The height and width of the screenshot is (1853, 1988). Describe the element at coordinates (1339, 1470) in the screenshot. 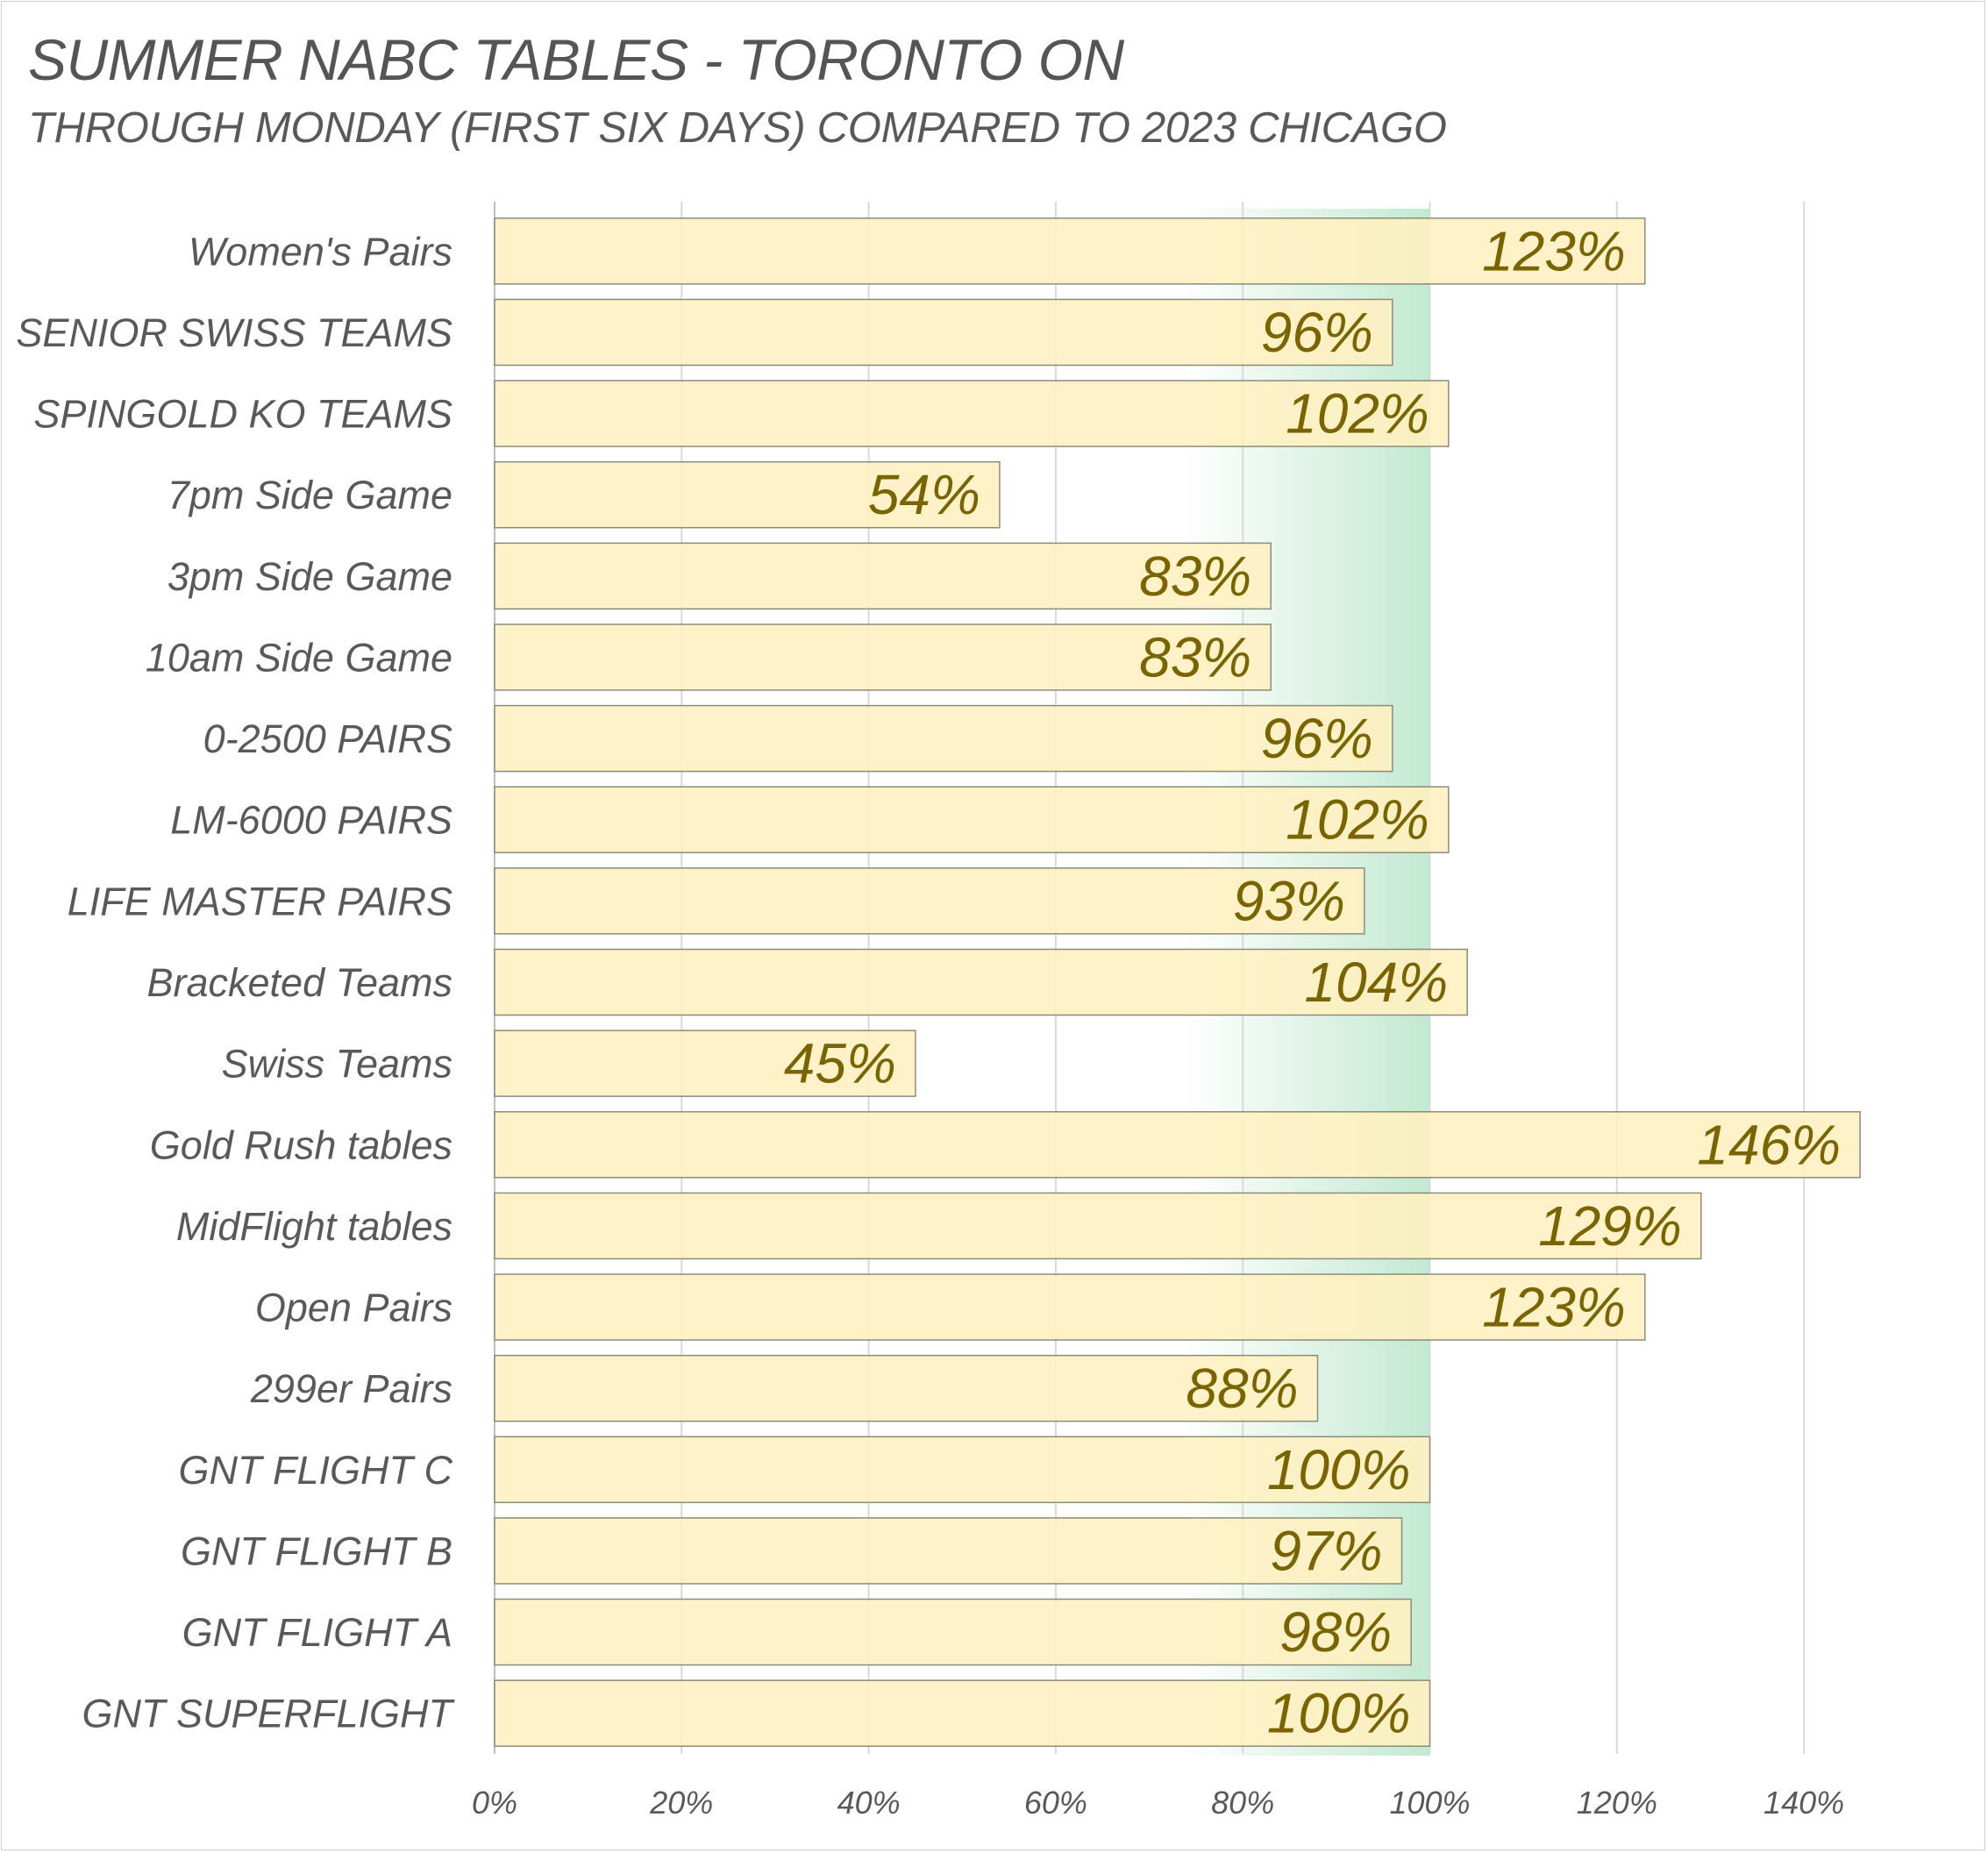

I see `data-label-15: 100%` at that location.